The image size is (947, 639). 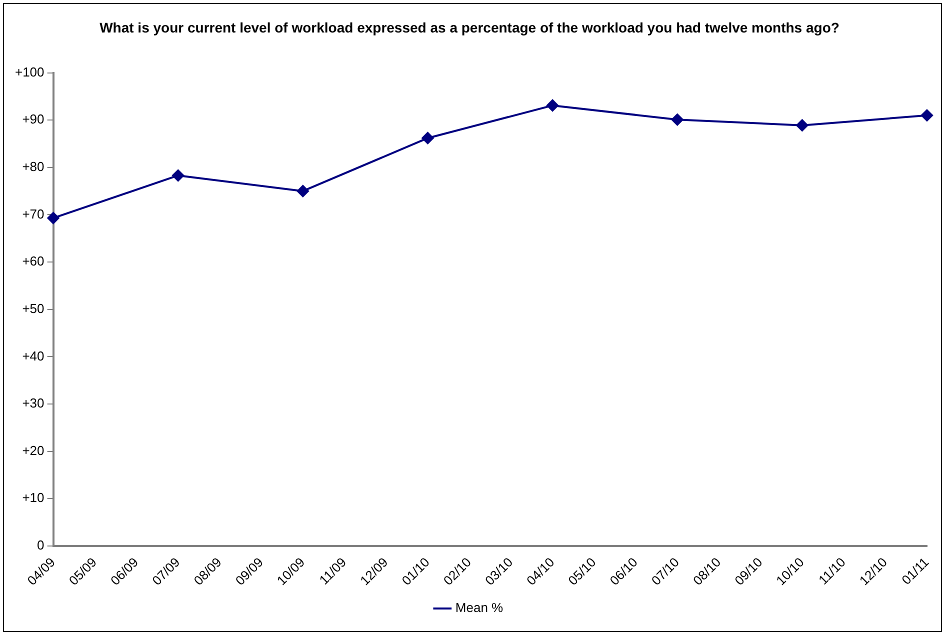 What do you see at coordinates (470, 27) in the screenshot?
I see `chart-title: What is your current level of workload expressed as a percentage of the workload you had twelve months ago?` at bounding box center [470, 27].